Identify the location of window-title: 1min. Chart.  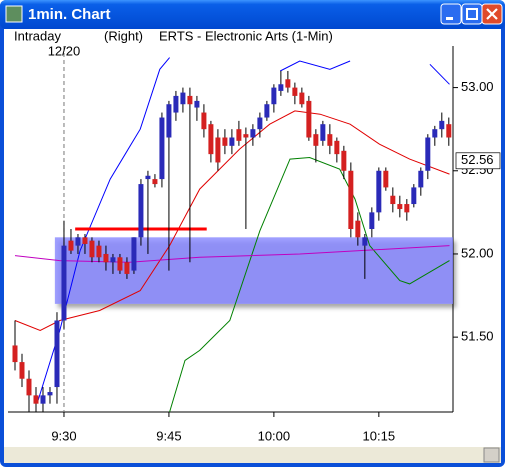
(69, 14).